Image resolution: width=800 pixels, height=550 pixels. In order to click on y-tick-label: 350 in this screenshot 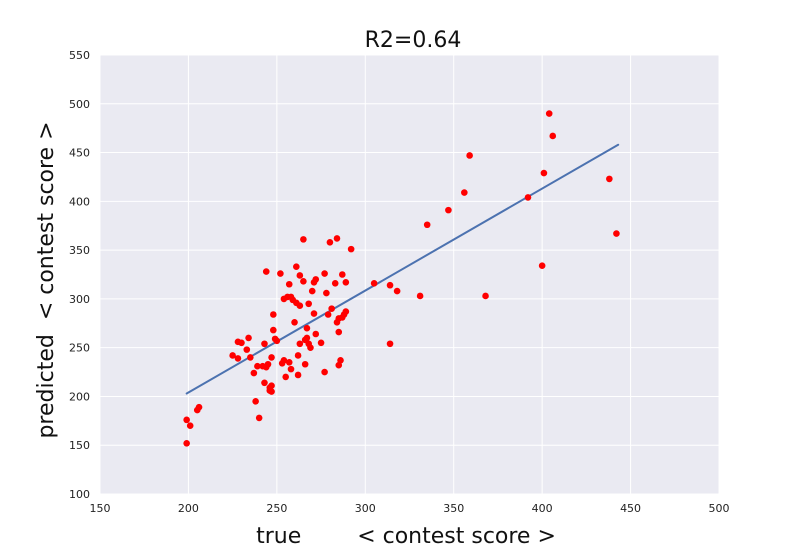, I will do `click(79, 250)`.